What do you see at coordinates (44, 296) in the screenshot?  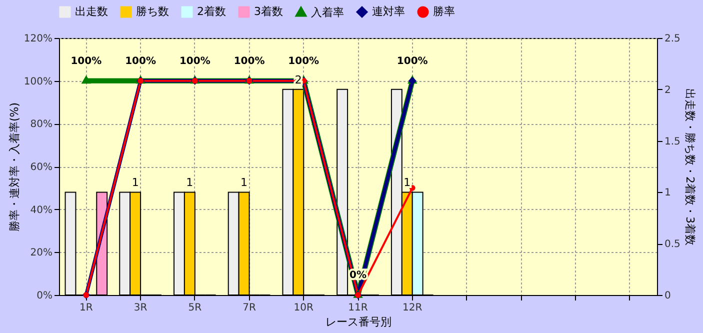 I see `y-tick-label: 0%` at bounding box center [44, 296].